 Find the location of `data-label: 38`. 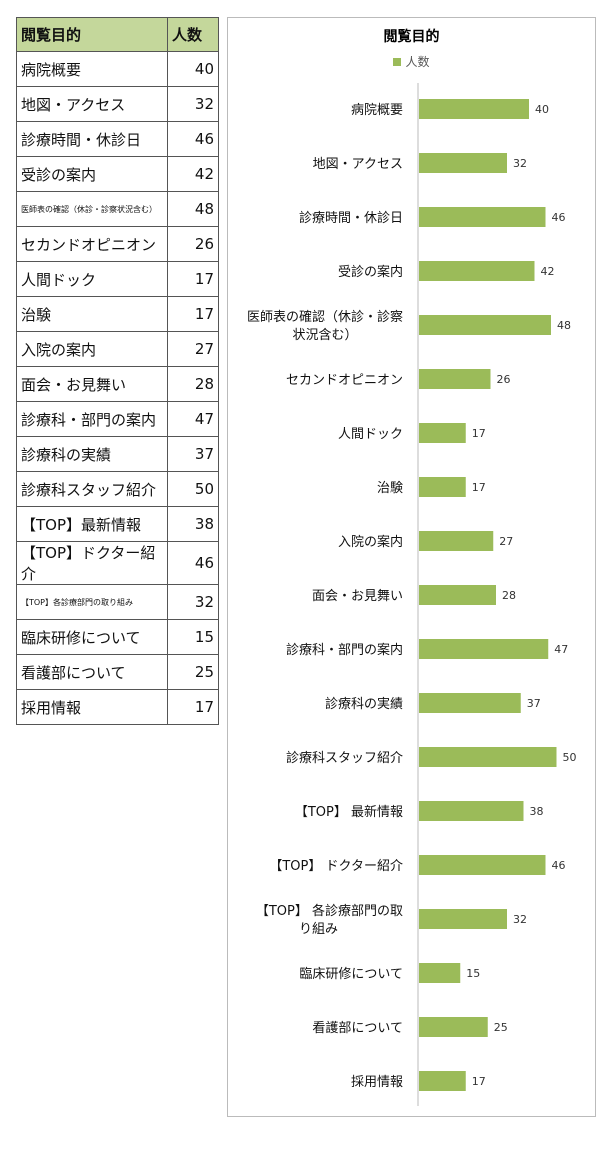

data-label: 38 is located at coordinates (537, 811).